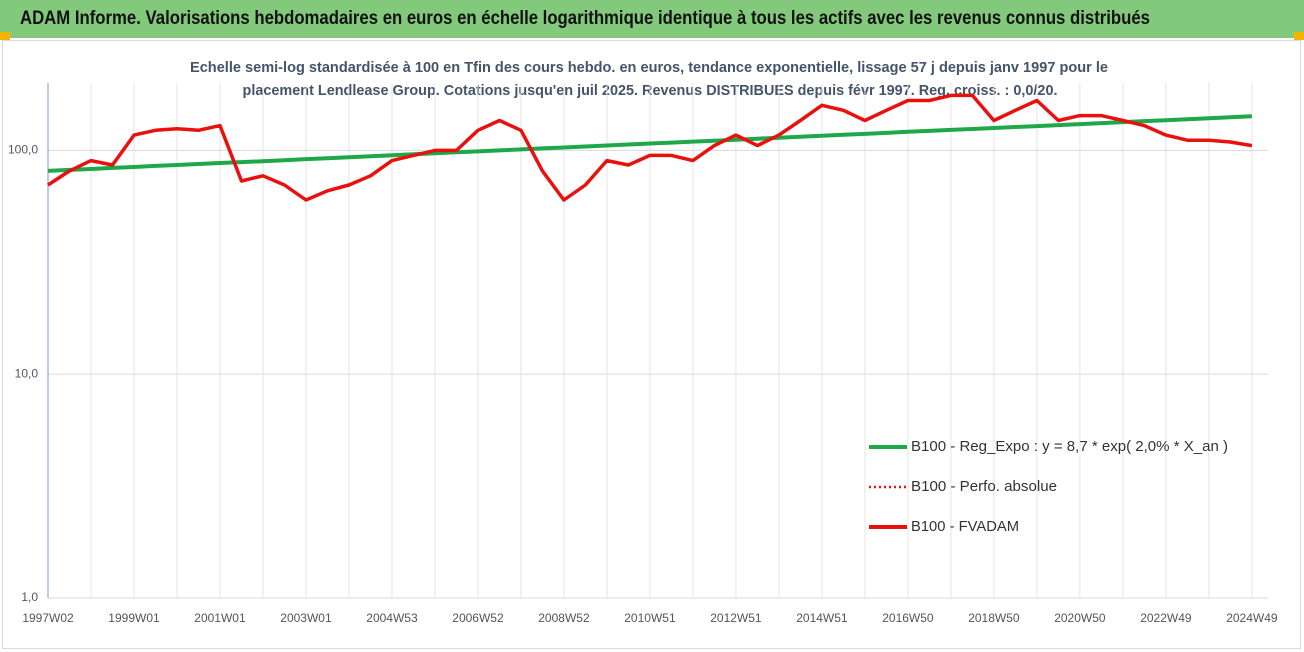 This screenshot has height=652, width=1304. I want to click on legend-label: B100 - FVADAM, so click(965, 526).